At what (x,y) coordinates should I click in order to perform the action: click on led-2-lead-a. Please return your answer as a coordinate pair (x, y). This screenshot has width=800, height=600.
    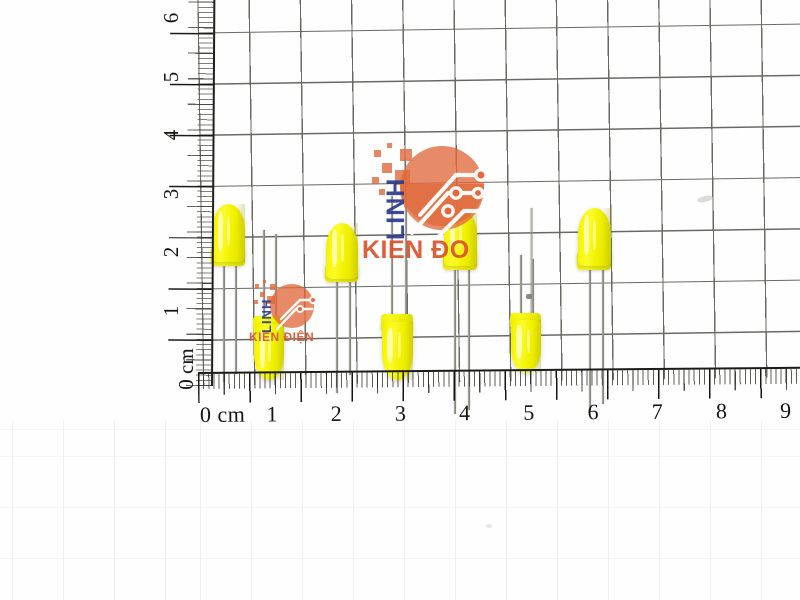
    Looking at the image, I should click on (264, 278).